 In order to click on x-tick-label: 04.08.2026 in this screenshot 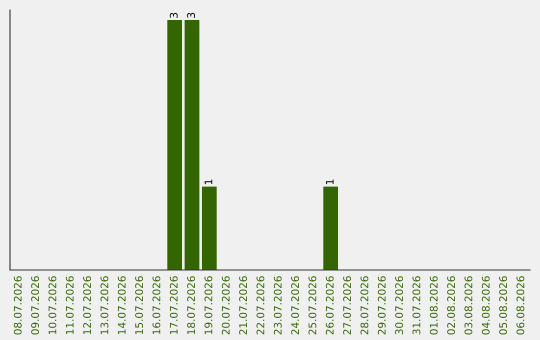, I will do `click(486, 305)`.